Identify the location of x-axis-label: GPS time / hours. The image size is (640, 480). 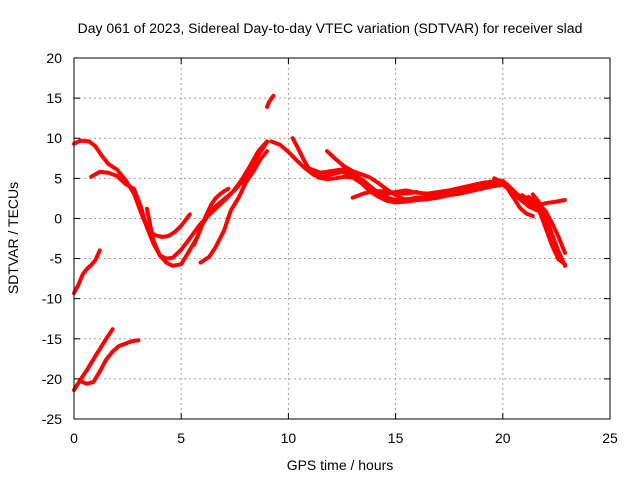
(340, 465).